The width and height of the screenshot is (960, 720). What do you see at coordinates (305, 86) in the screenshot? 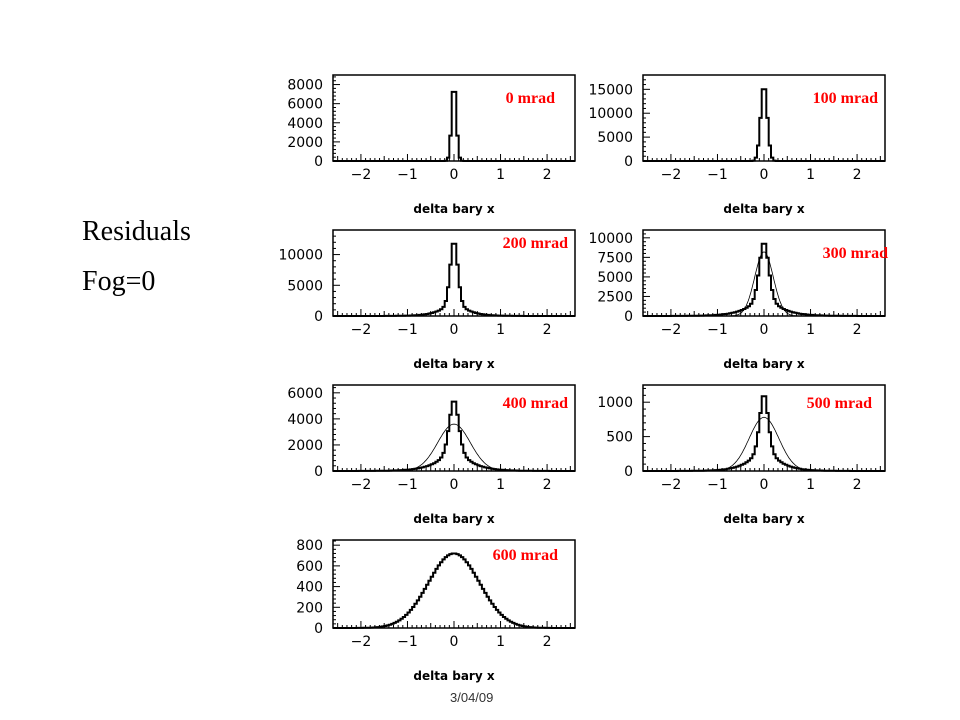
I see `y-tick-label: 8000` at bounding box center [305, 86].